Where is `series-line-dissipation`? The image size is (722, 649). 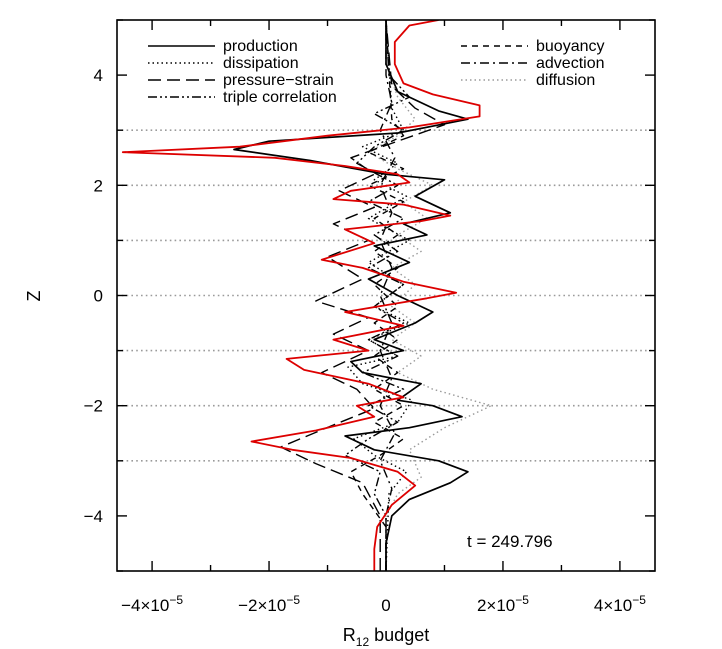
series-line-dissipation is located at coordinates (380, 295).